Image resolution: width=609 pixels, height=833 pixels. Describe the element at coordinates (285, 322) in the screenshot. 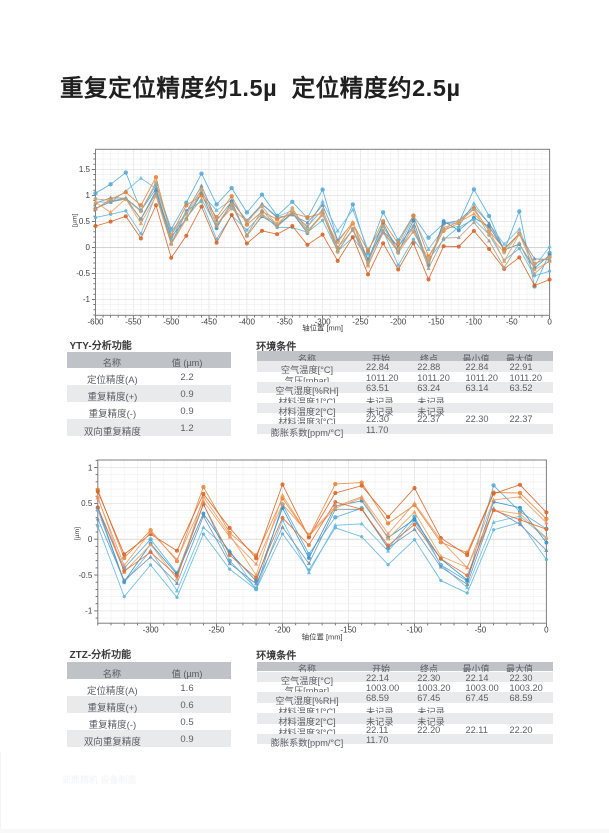

I see `svg-text: -350` at that location.